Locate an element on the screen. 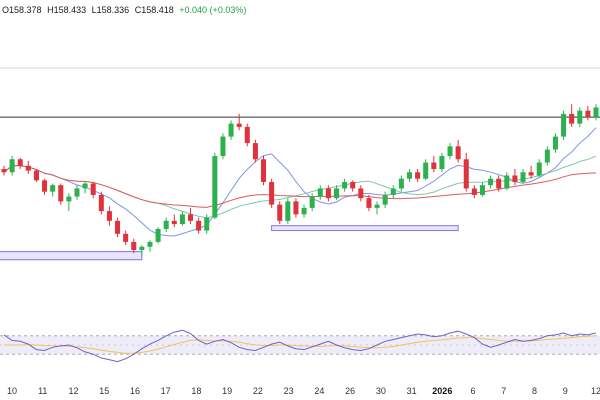  x-tick-label: 24 is located at coordinates (319, 391).